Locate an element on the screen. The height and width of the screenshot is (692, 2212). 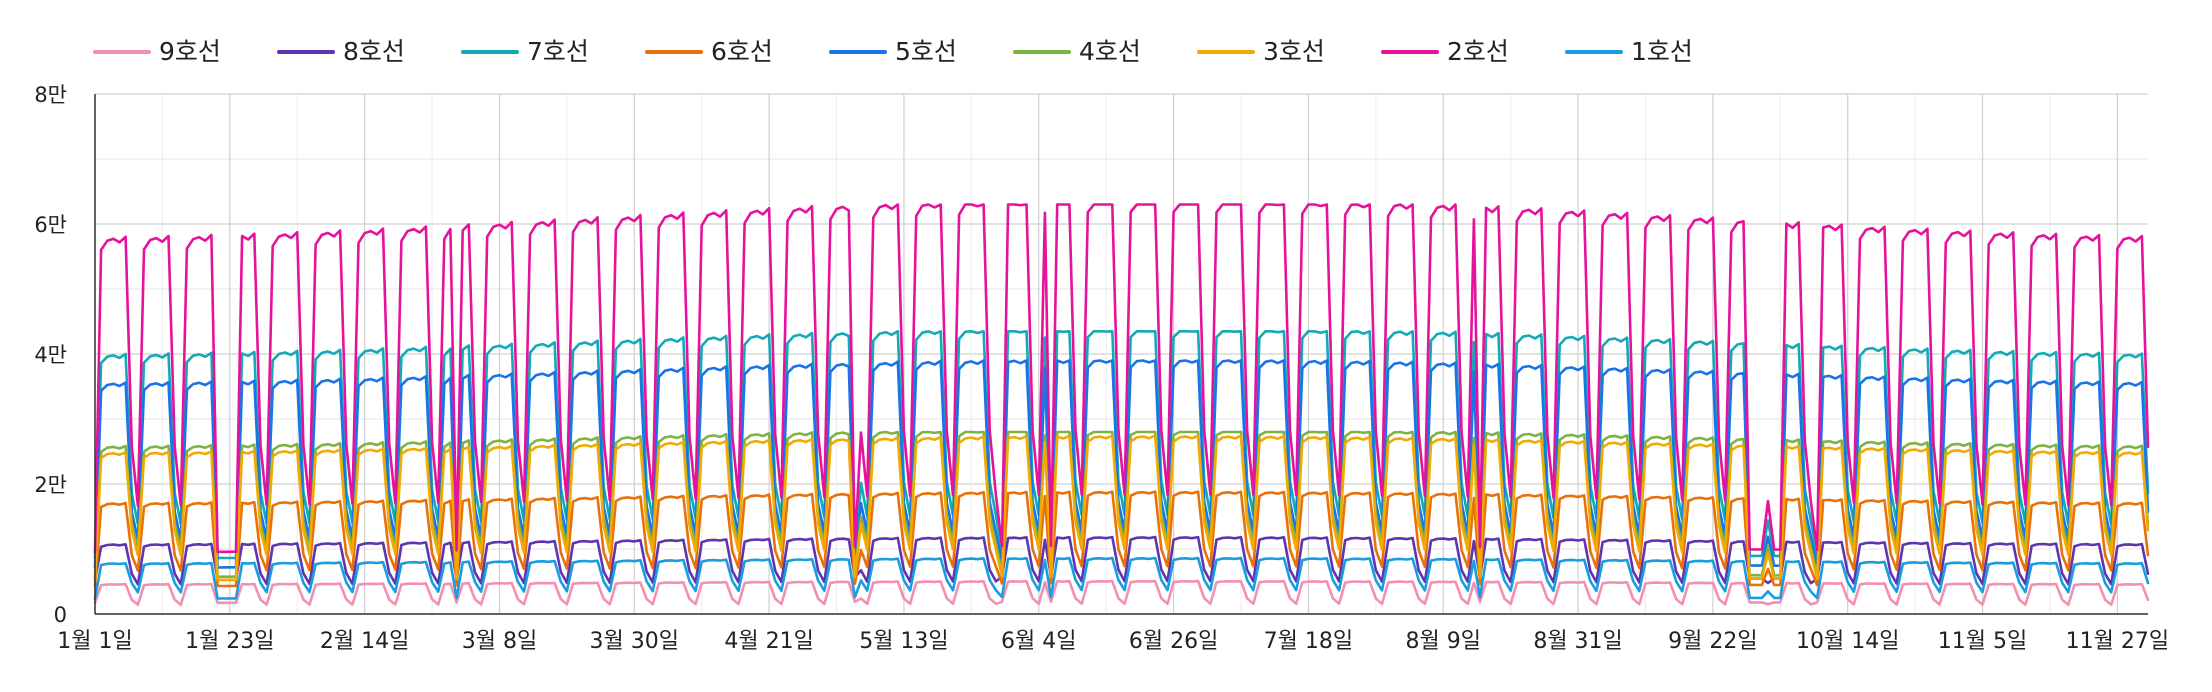
y-tick-label: 0 is located at coordinates (60, 615).